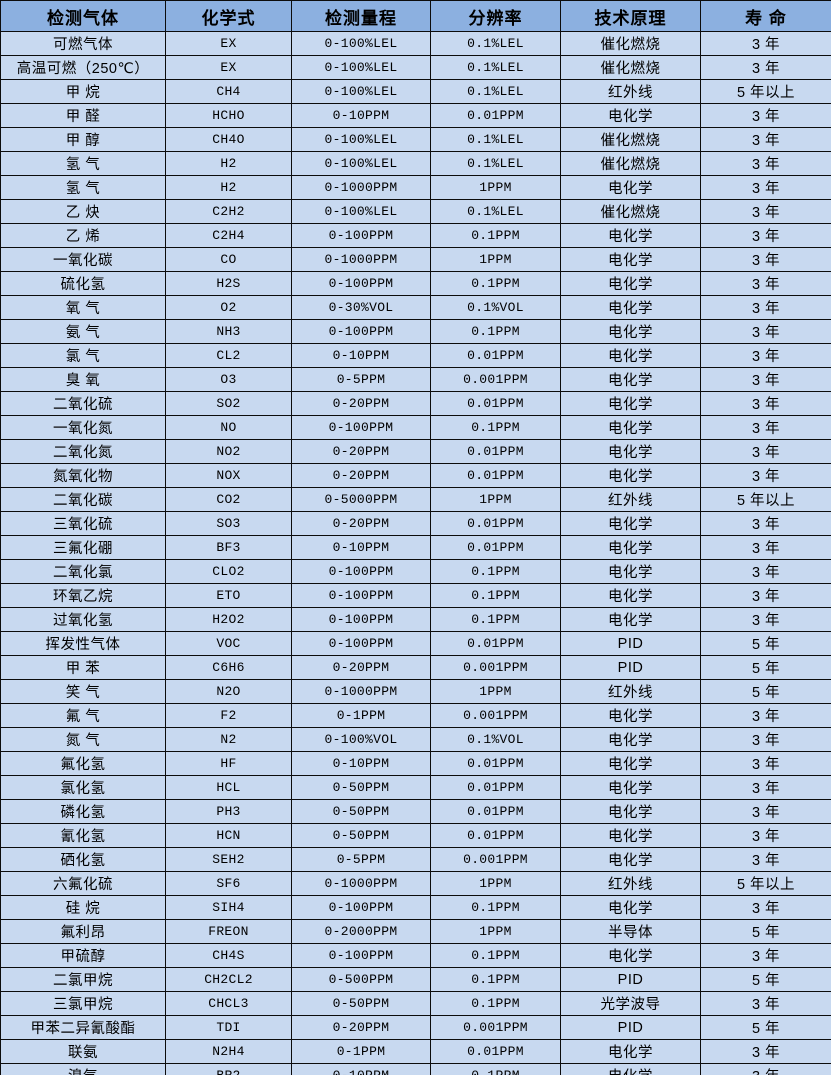 Image resolution: width=831 pixels, height=1075 pixels. I want to click on cell-gas: 挥发性气体, so click(83, 643).